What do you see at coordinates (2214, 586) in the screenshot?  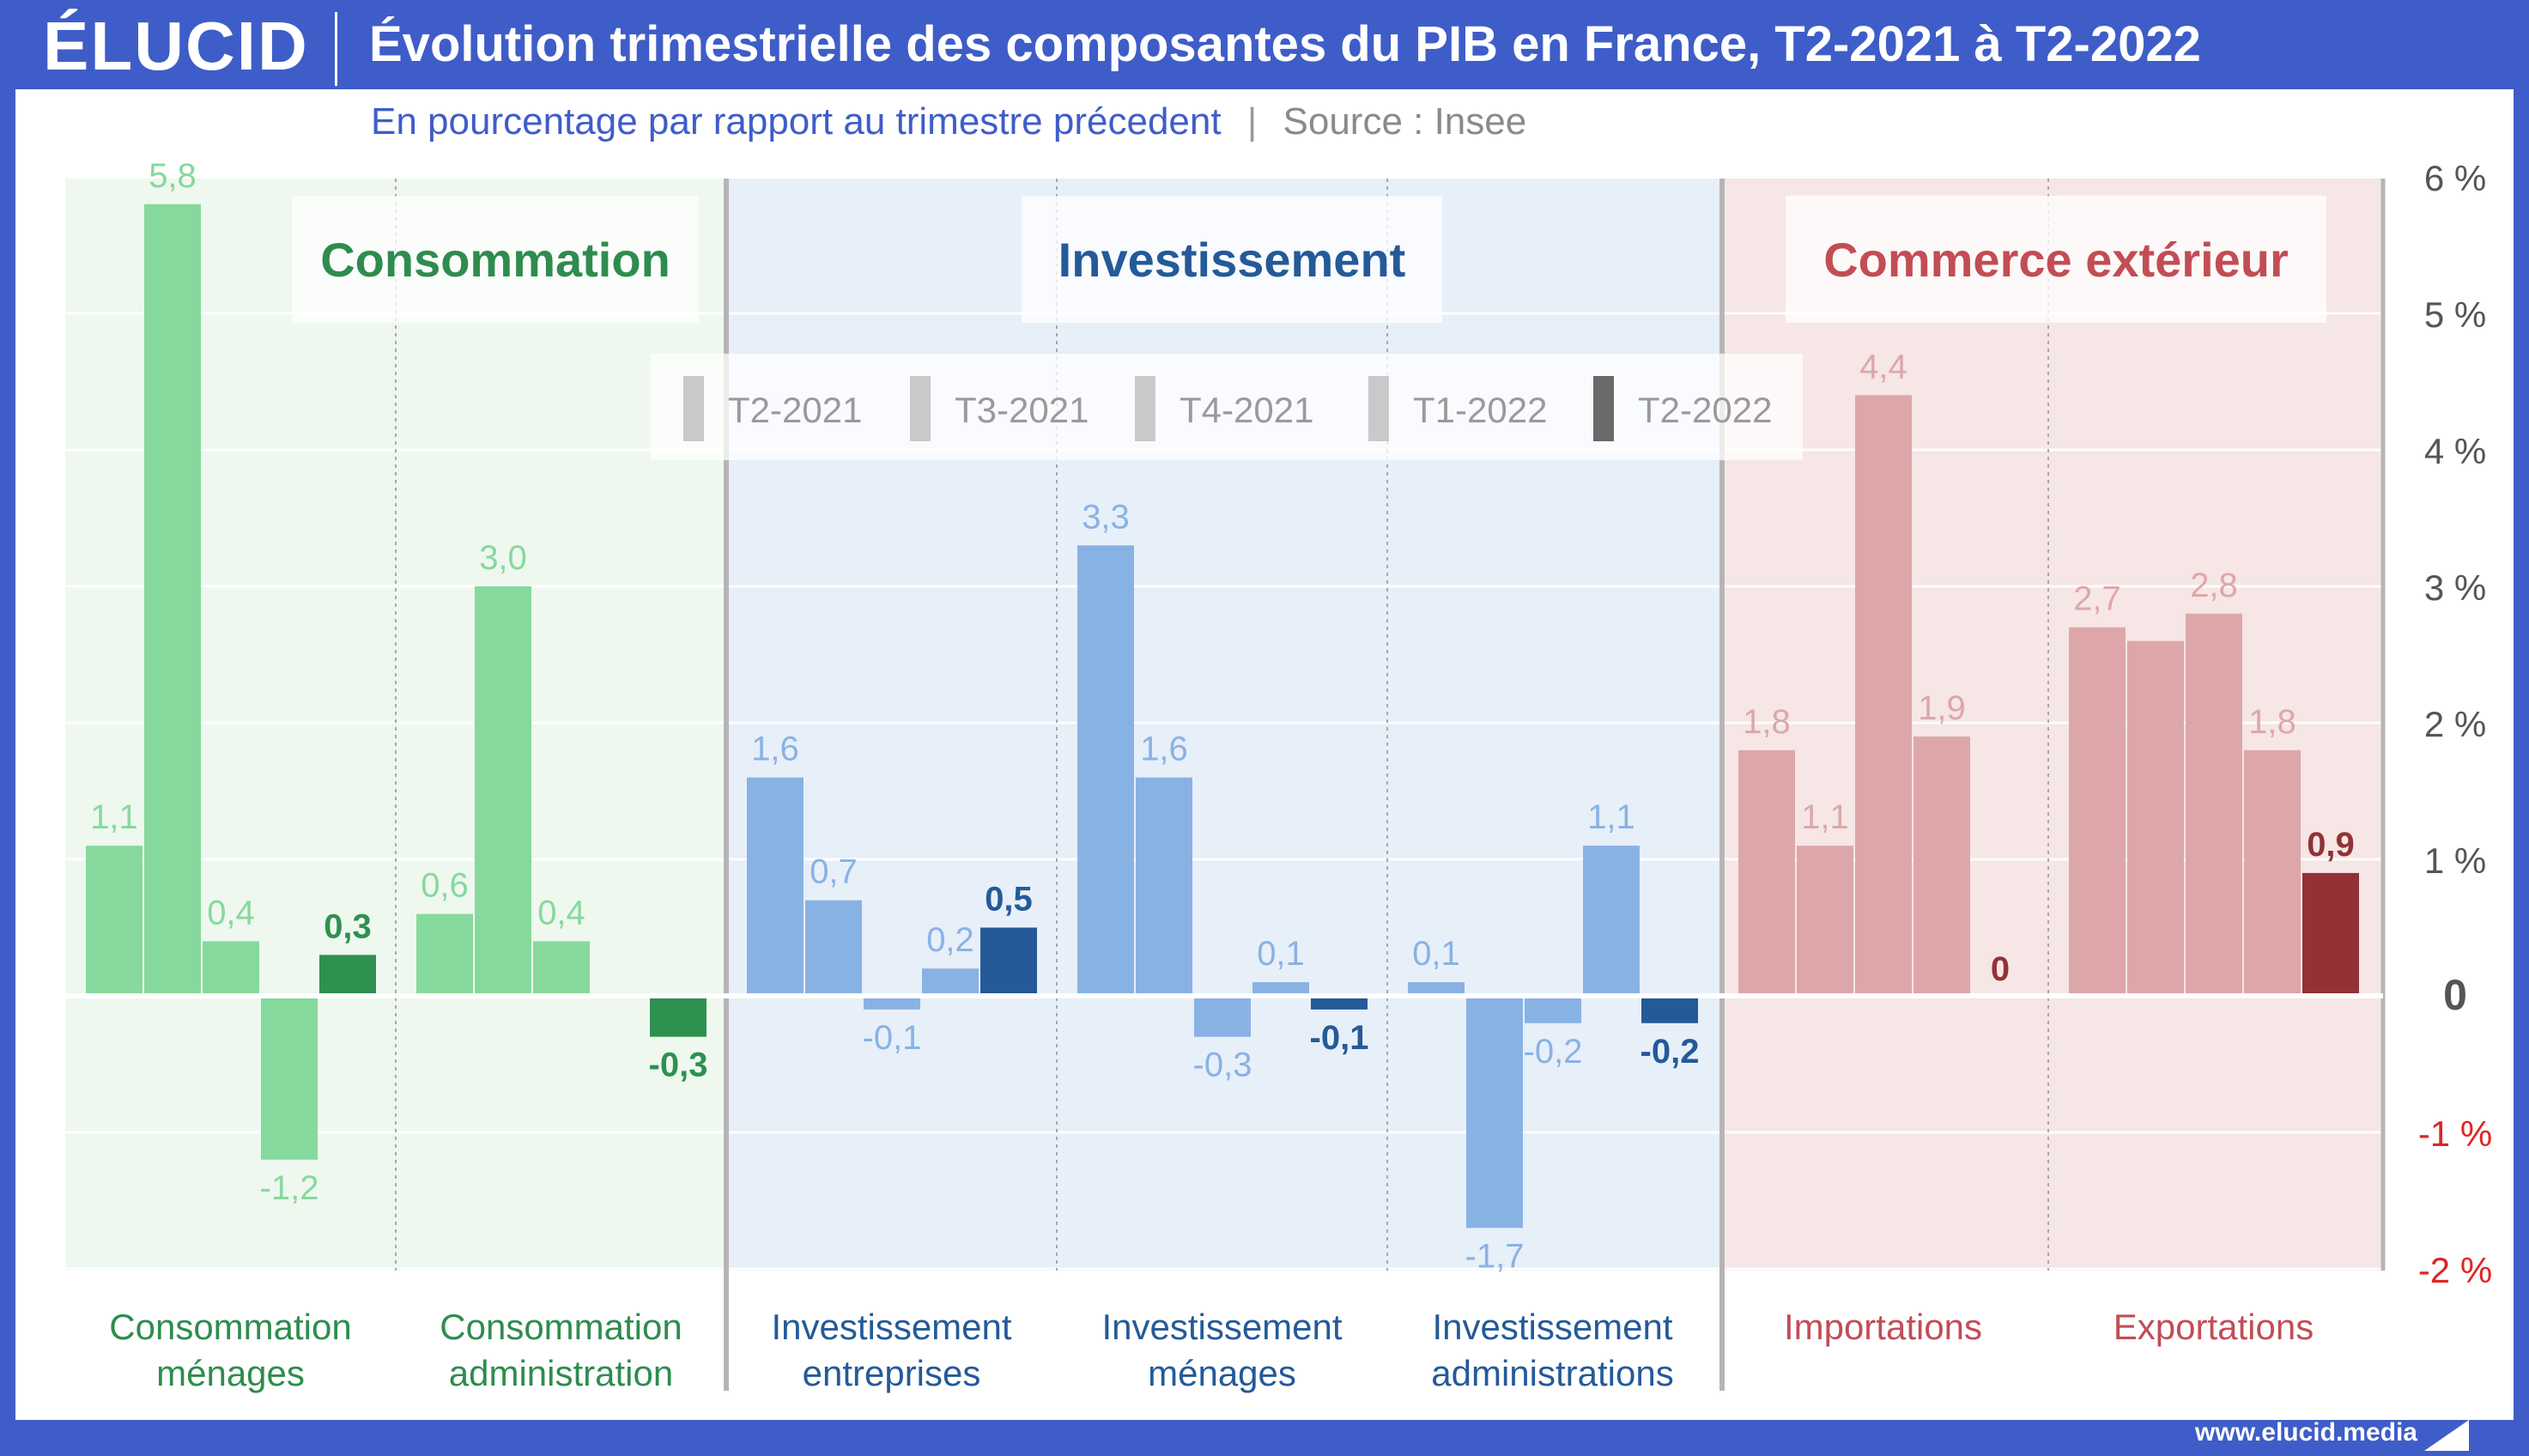 I see `data-label: 2,8` at bounding box center [2214, 586].